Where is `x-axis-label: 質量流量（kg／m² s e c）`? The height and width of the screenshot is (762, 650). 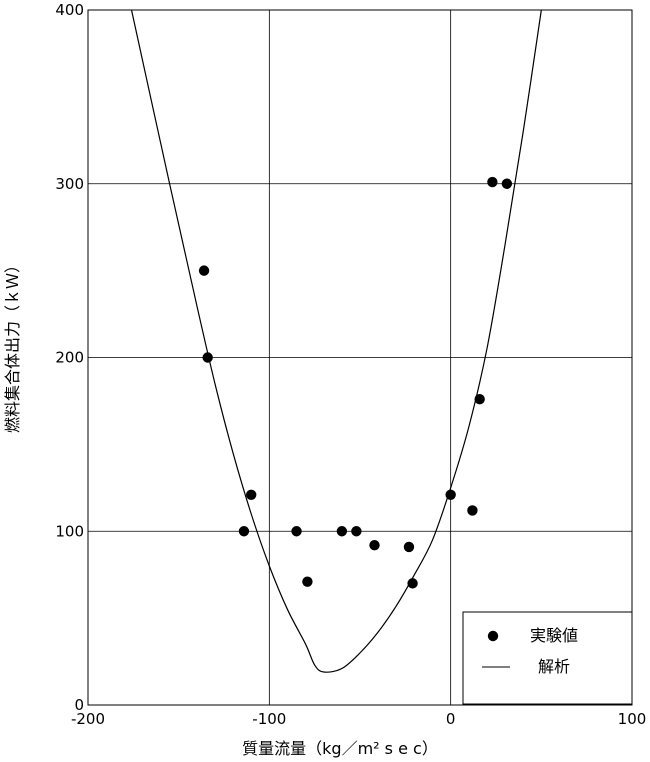 x-axis-label: 質量流量（kg／m² s e c） is located at coordinates (340, 748).